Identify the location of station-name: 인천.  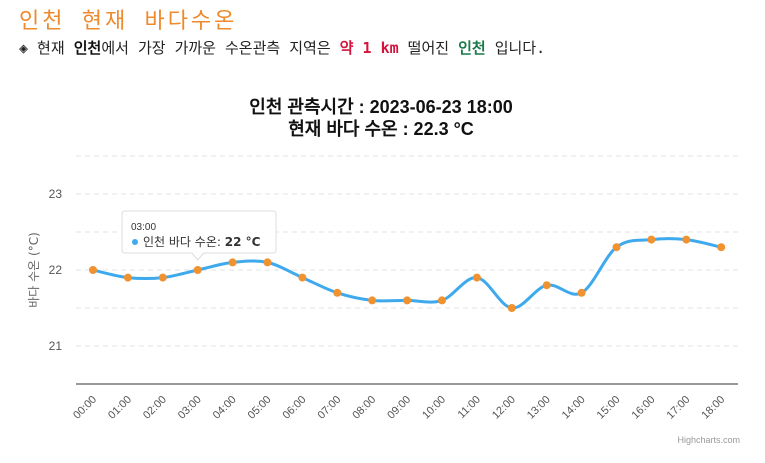
(472, 48).